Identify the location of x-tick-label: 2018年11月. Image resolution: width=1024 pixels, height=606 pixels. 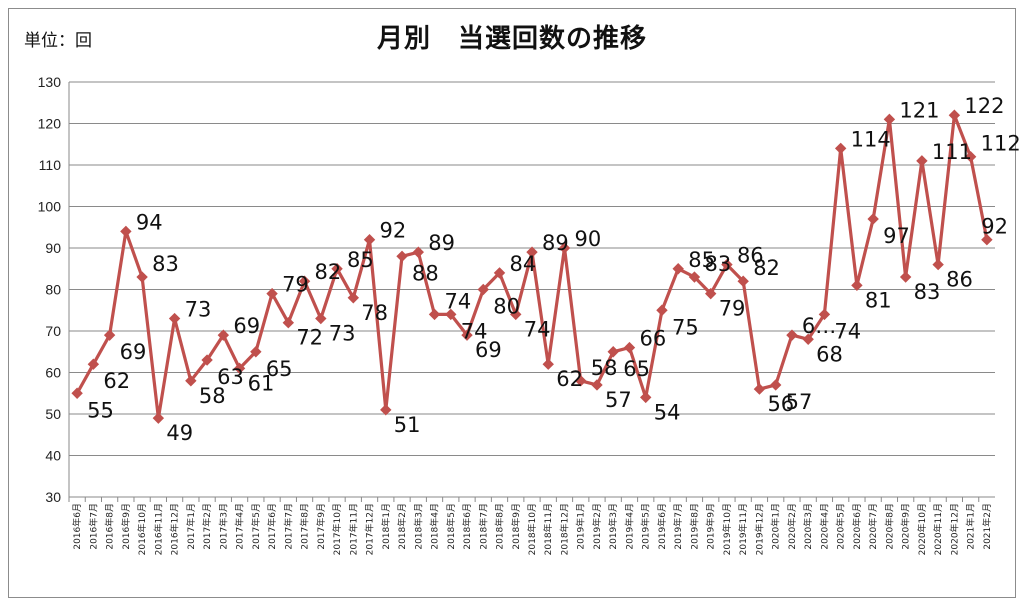
(548, 529).